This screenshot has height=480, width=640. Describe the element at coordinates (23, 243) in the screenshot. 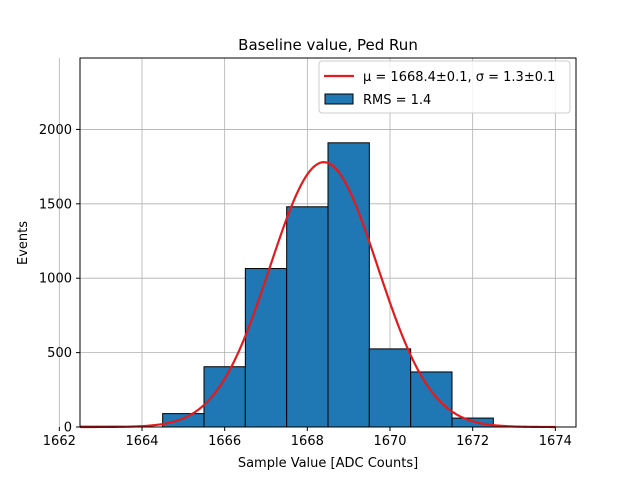

I see `y-axis-label: Events` at that location.